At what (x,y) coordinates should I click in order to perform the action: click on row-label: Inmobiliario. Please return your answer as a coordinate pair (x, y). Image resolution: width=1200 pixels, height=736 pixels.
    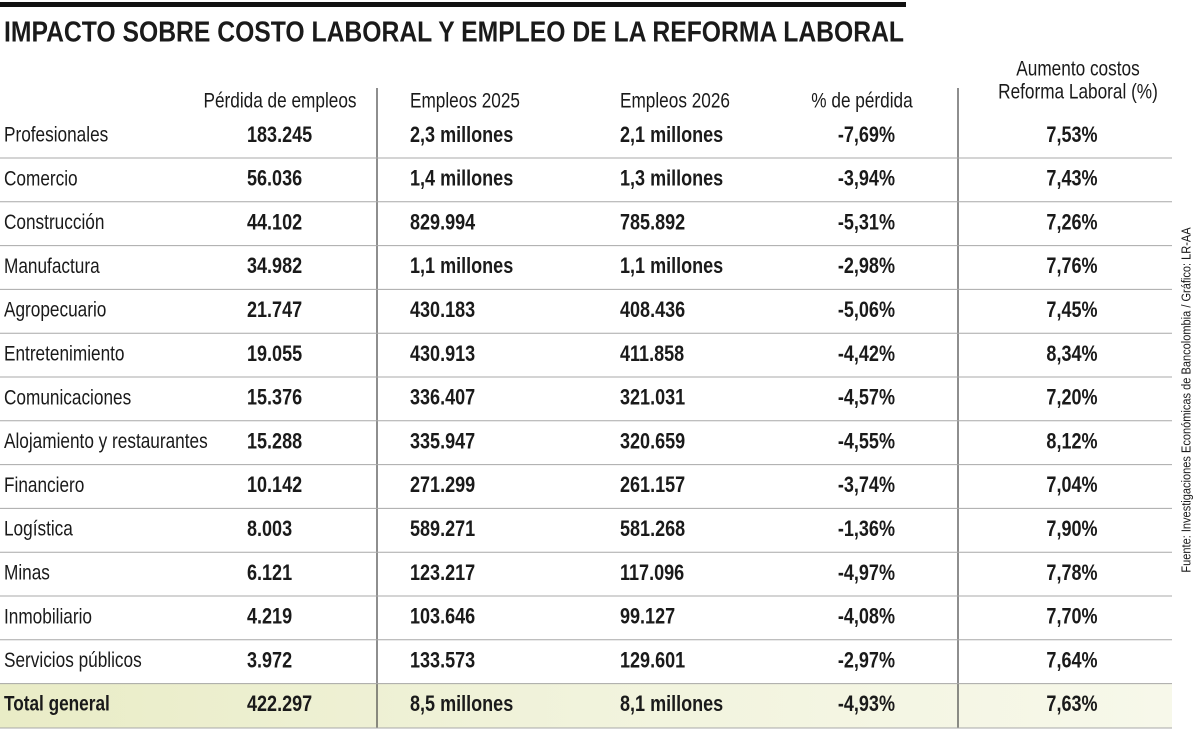
    Looking at the image, I should click on (48, 617).